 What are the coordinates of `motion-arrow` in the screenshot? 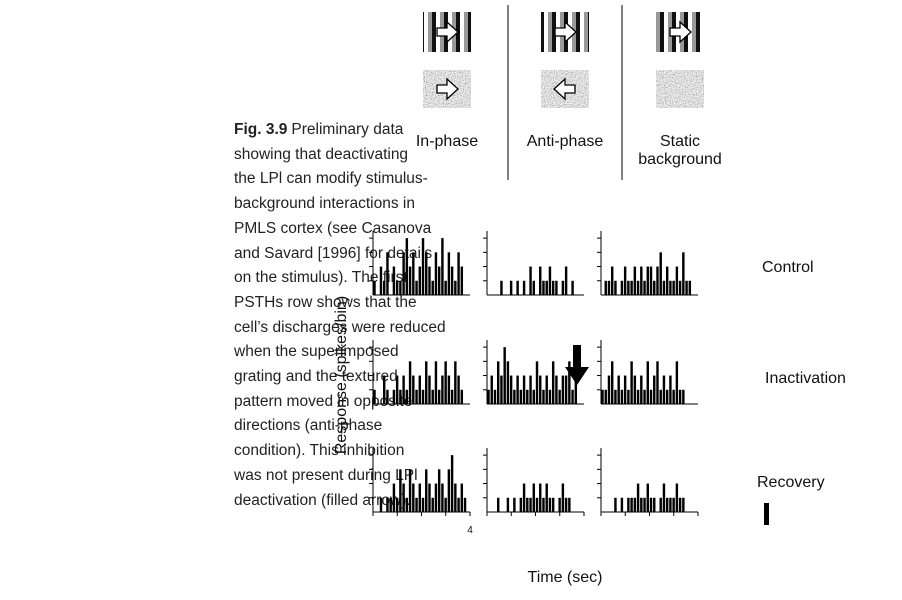 It's located at (447, 32).